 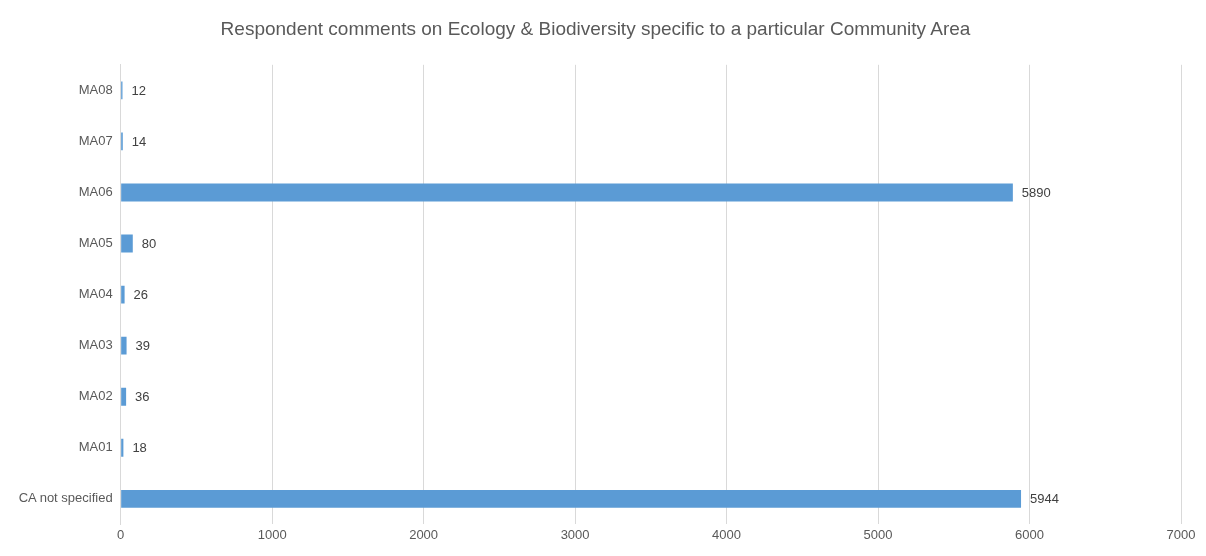 I want to click on x-tick-label: 5000, so click(x=878, y=534).